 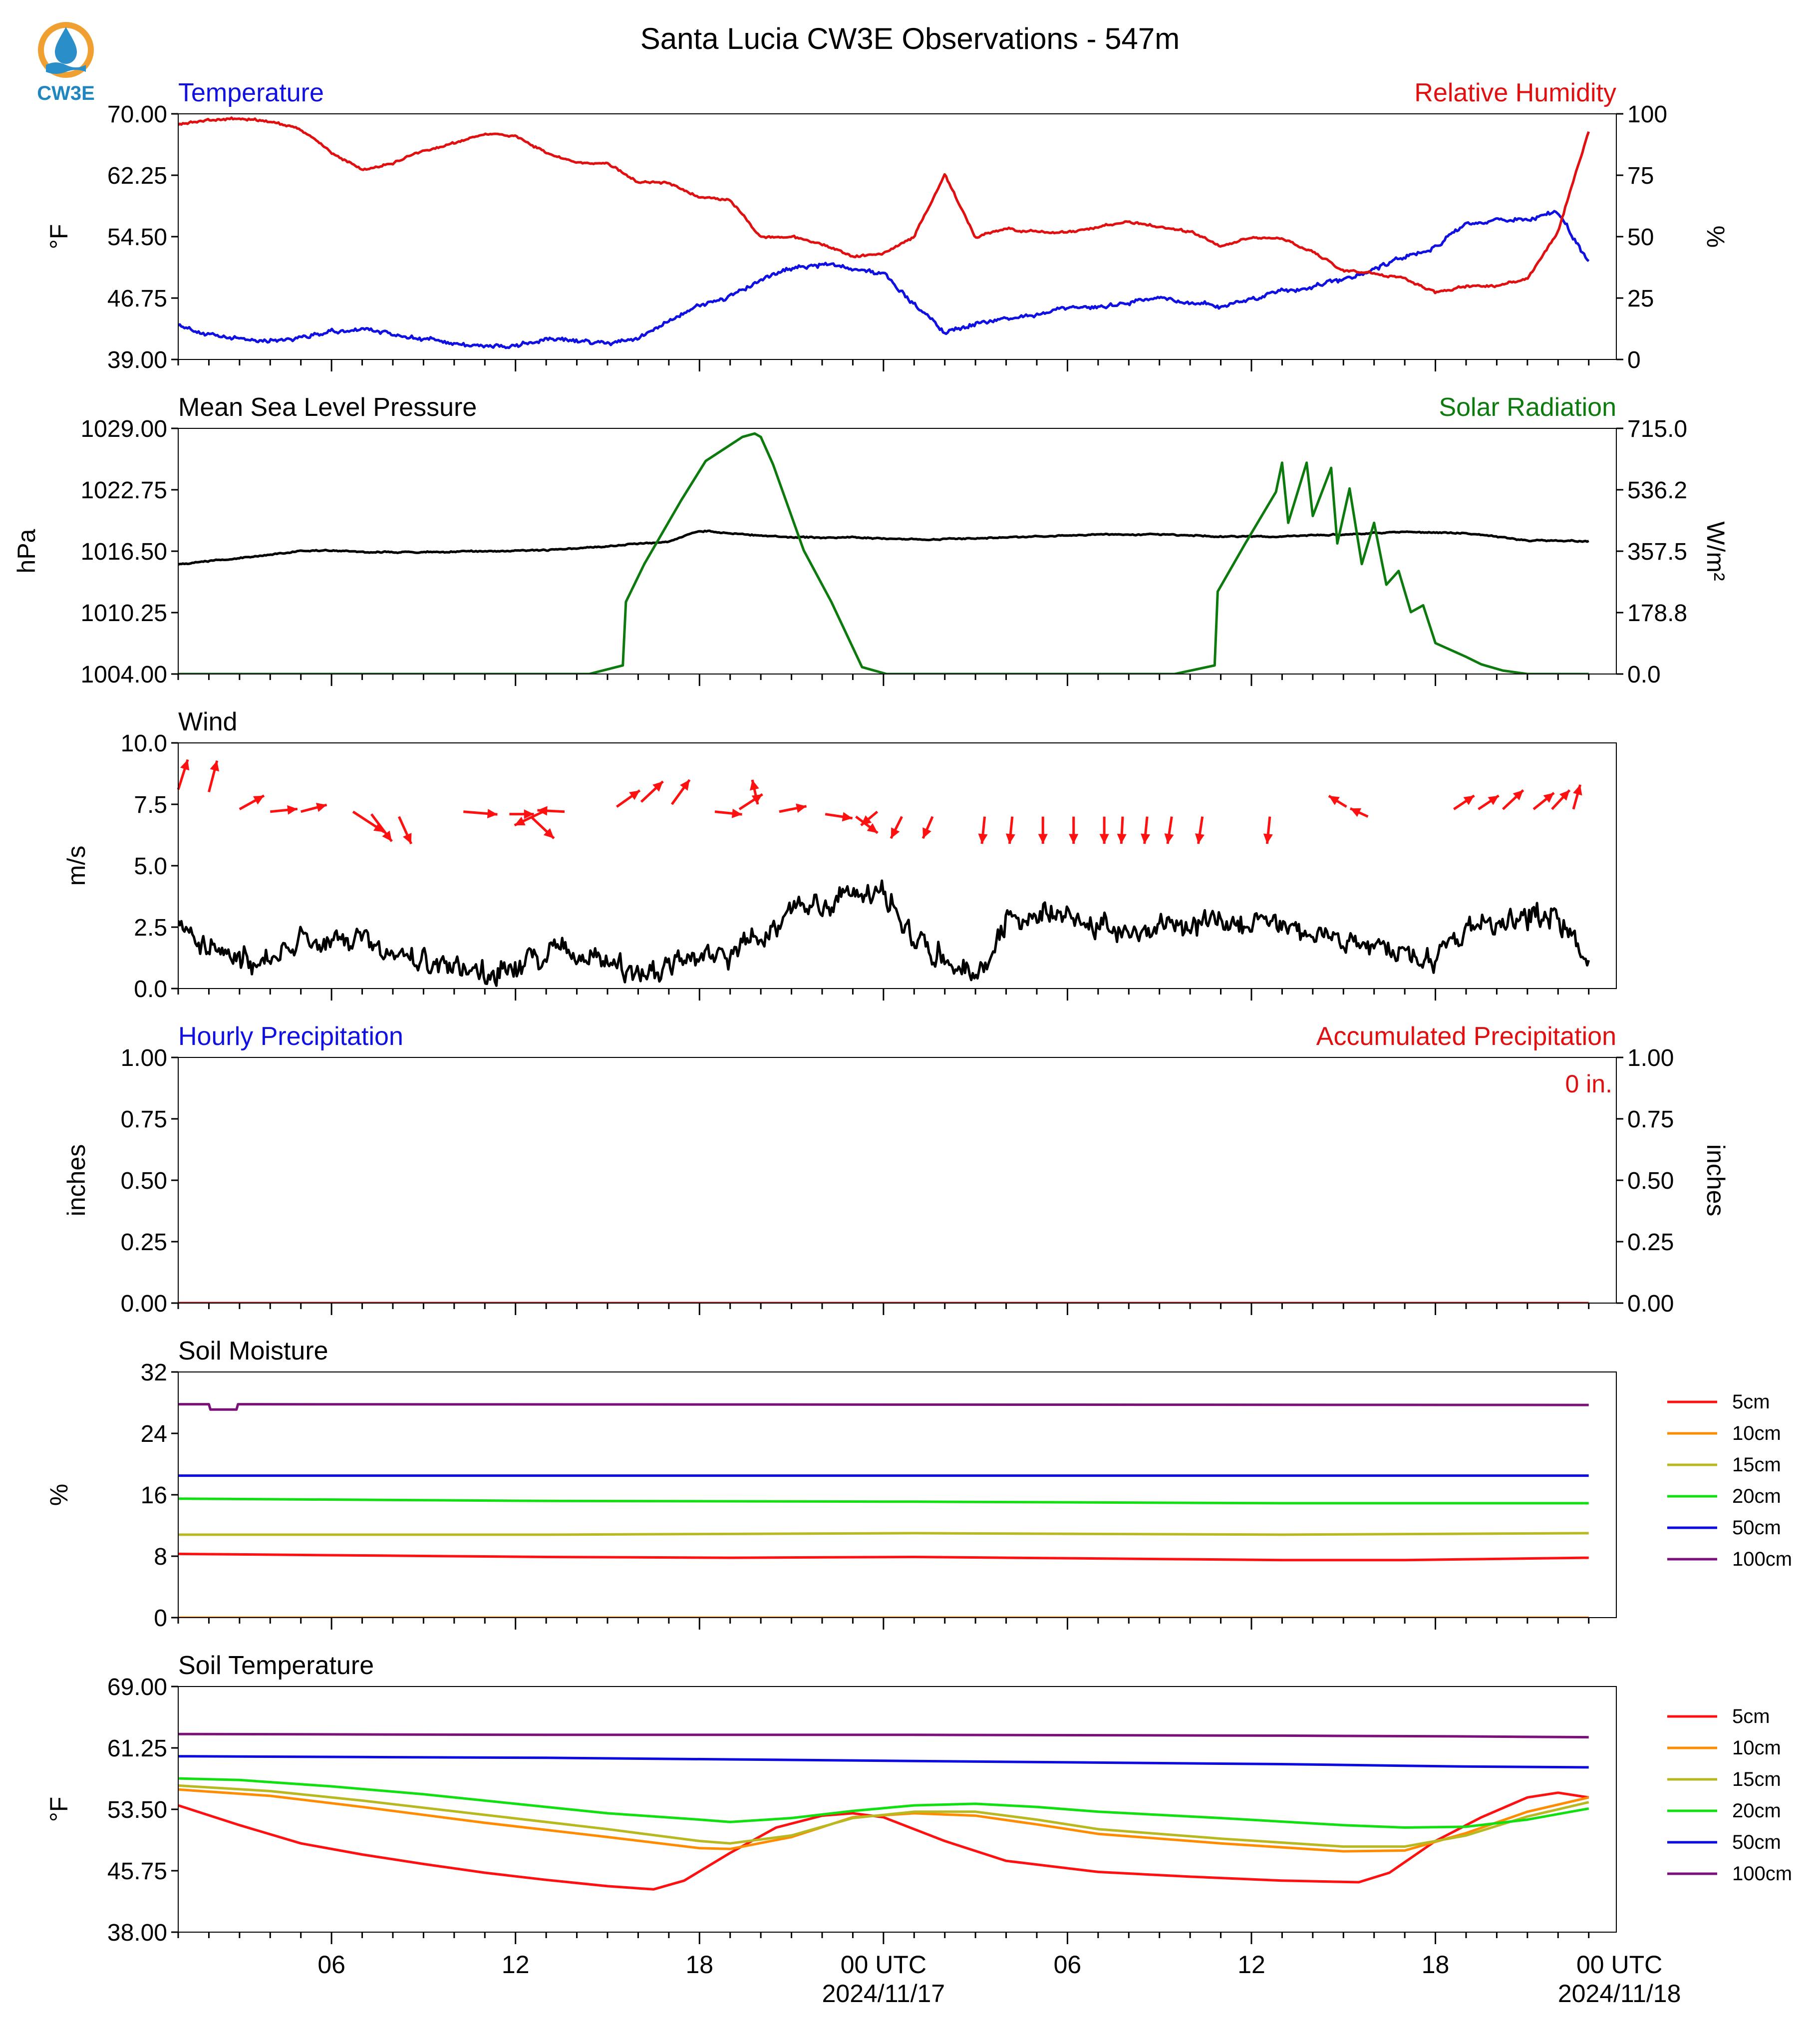 What do you see at coordinates (1756, 1842) in the screenshot?
I see `legend-label: 50cm` at bounding box center [1756, 1842].